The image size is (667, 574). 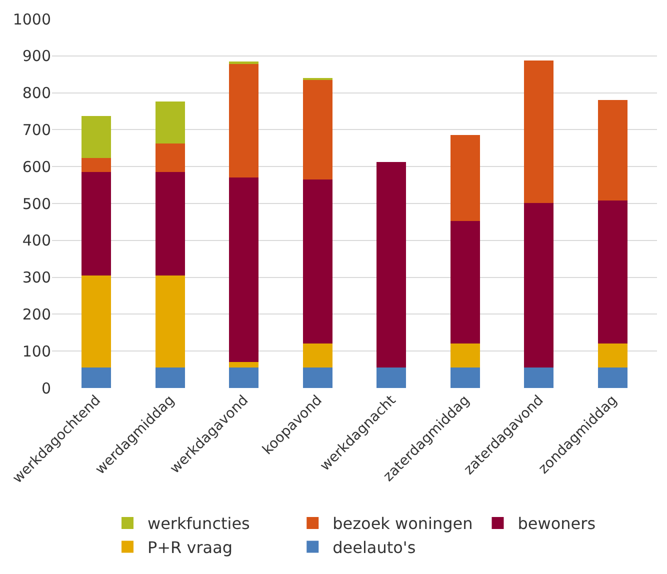 What do you see at coordinates (36, 203) in the screenshot?
I see `y-tick-label: 500` at bounding box center [36, 203].